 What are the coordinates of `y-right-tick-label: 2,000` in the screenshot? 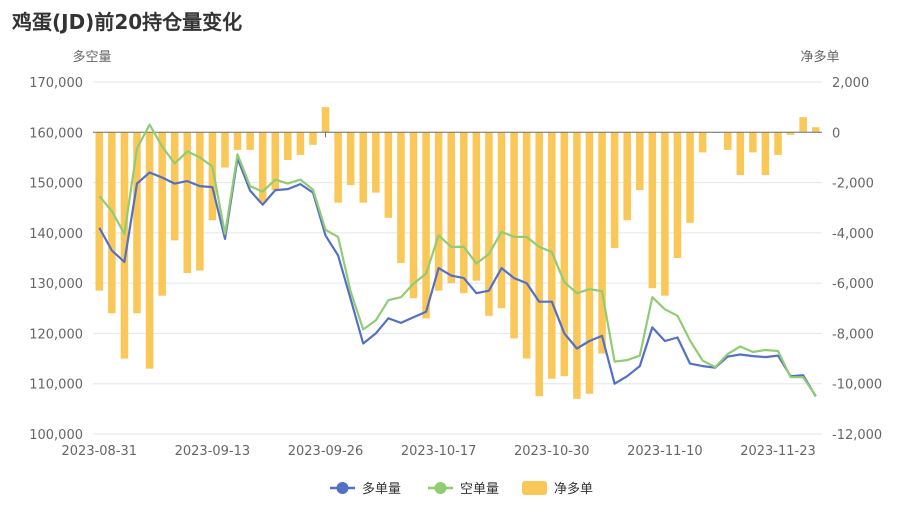 It's located at (850, 83).